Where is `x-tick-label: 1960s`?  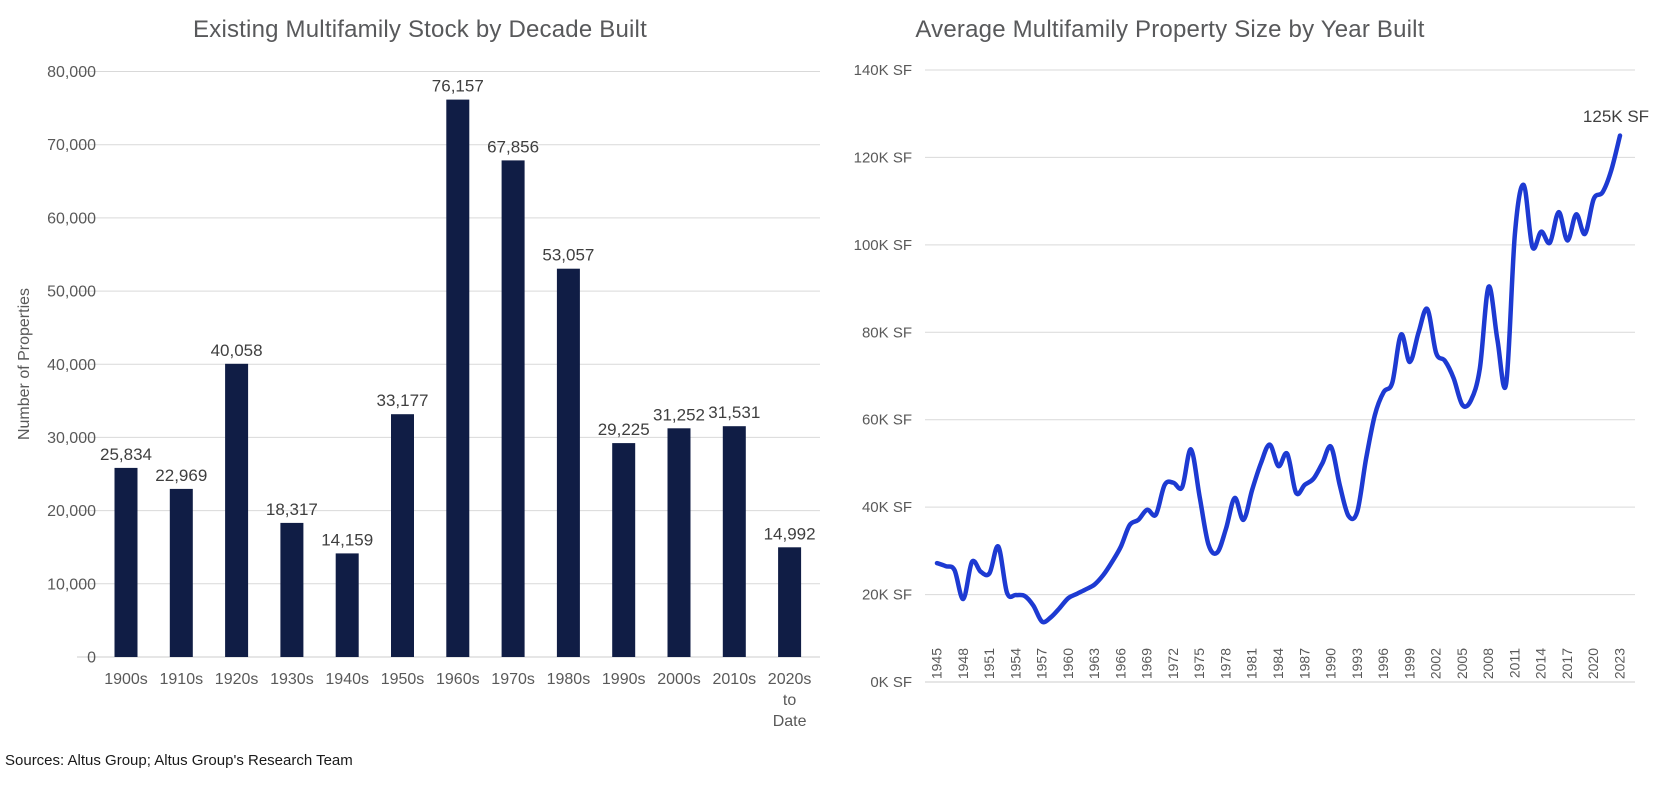 x-tick-label: 1960s is located at coordinates (458, 679).